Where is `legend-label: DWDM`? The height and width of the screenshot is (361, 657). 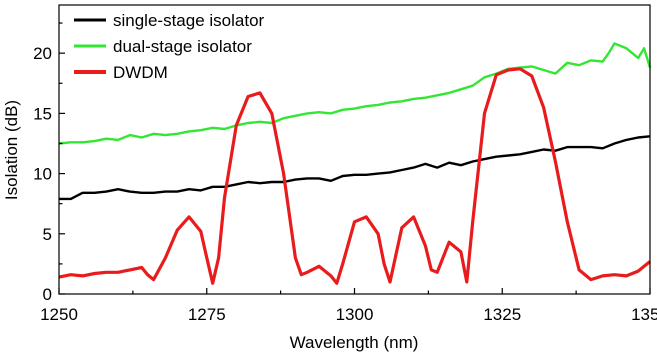 legend-label: DWDM is located at coordinates (140, 72).